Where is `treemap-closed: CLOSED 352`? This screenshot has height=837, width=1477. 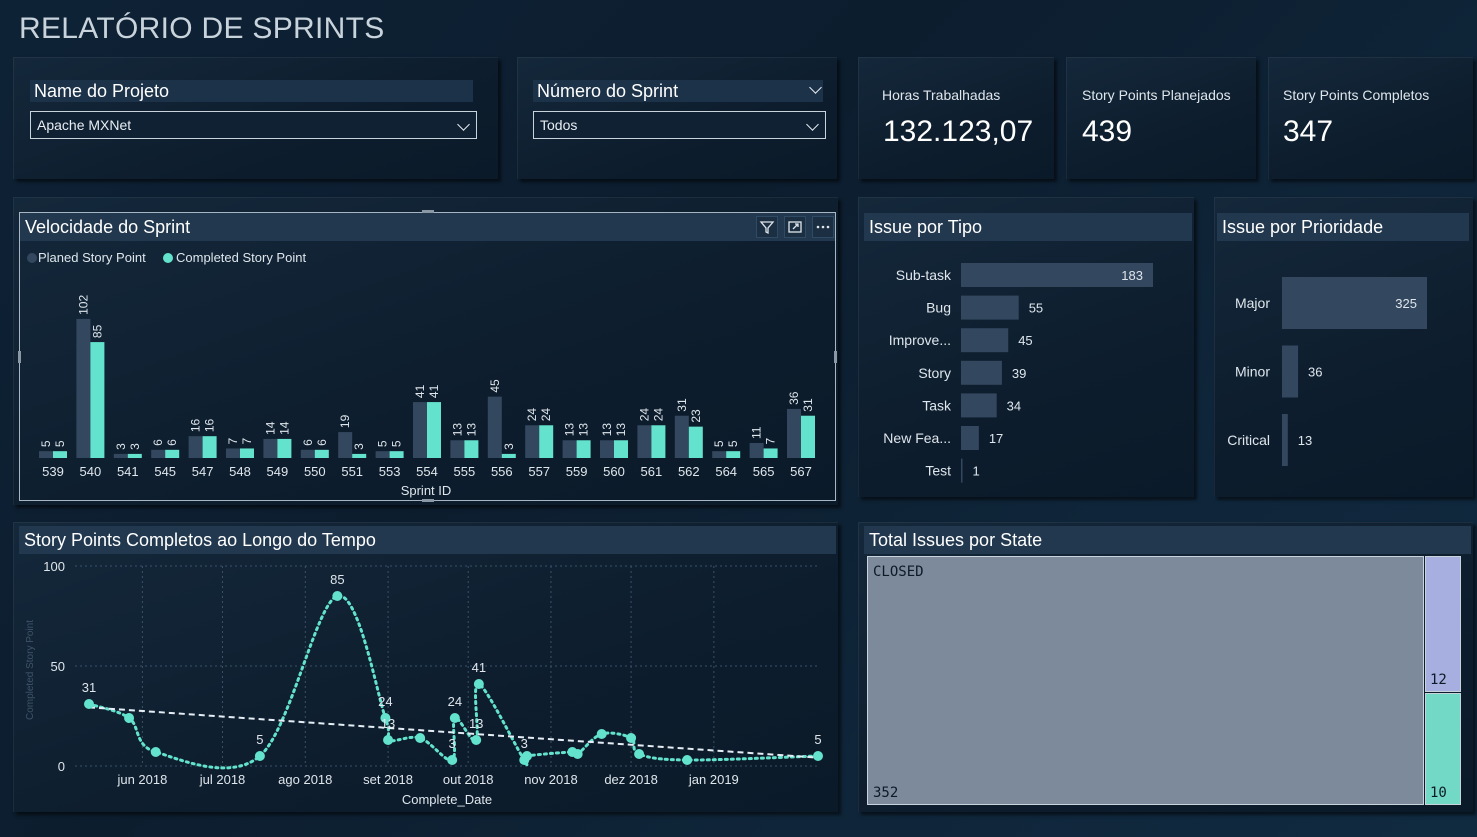
treemap-closed: CLOSED 352 is located at coordinates (1145, 680).